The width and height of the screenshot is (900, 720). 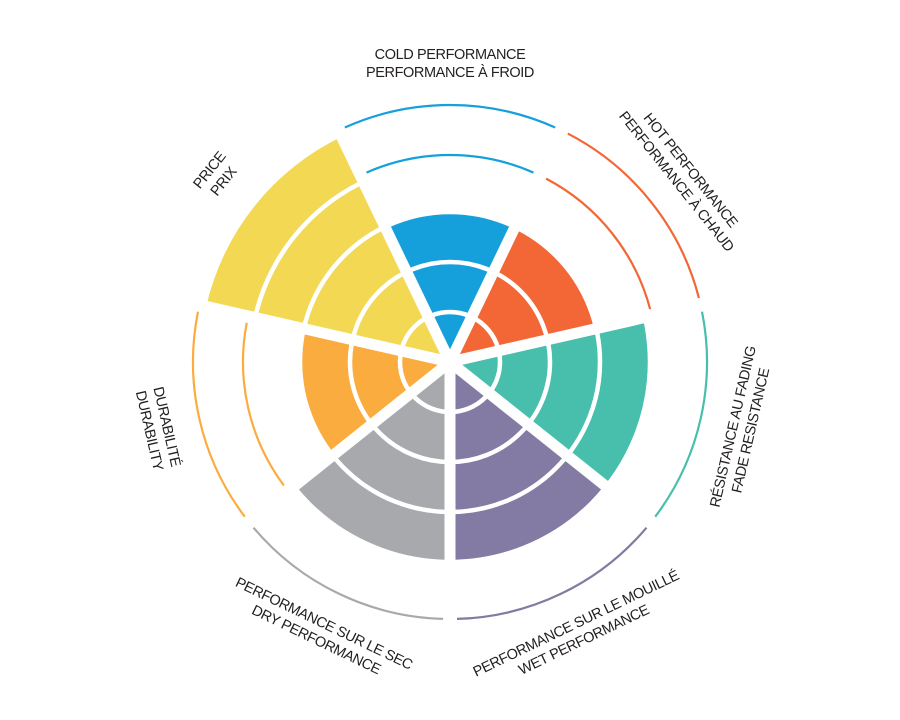 I want to click on label-line: PERFORMANCE SUR LE MOUILLÉ, so click(x=576, y=624).